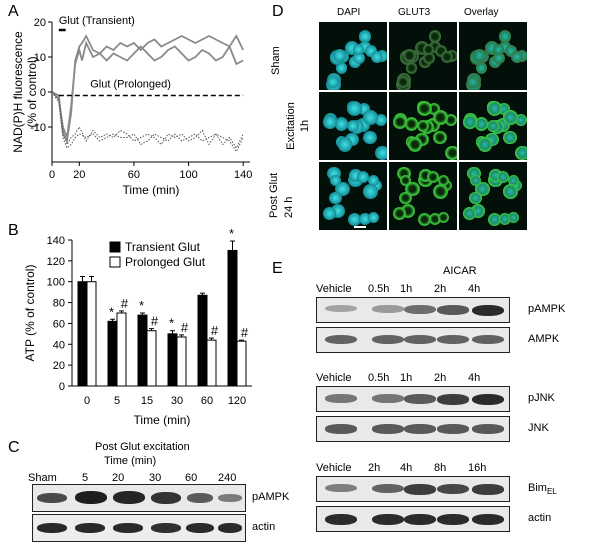 This screenshot has width=614, height=546. I want to click on a-x-tick-label: 60, so click(134, 175).